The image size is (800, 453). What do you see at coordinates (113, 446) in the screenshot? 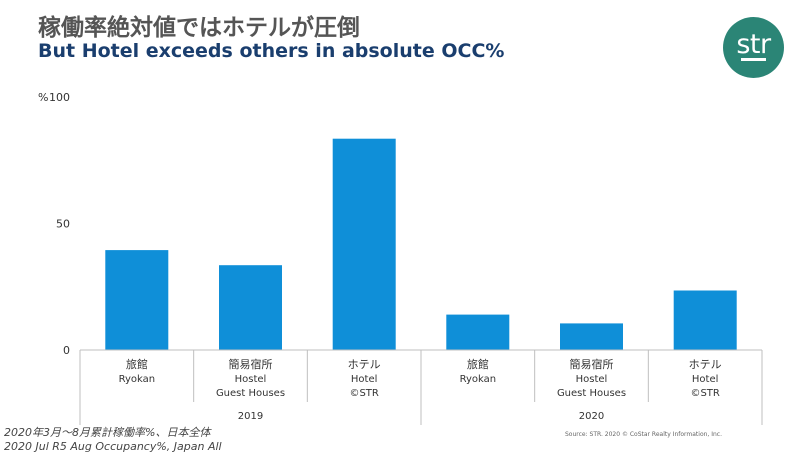
I see `footnote-en: 2020 Jul R5 Aug Occupancy%, Japan All` at bounding box center [113, 446].